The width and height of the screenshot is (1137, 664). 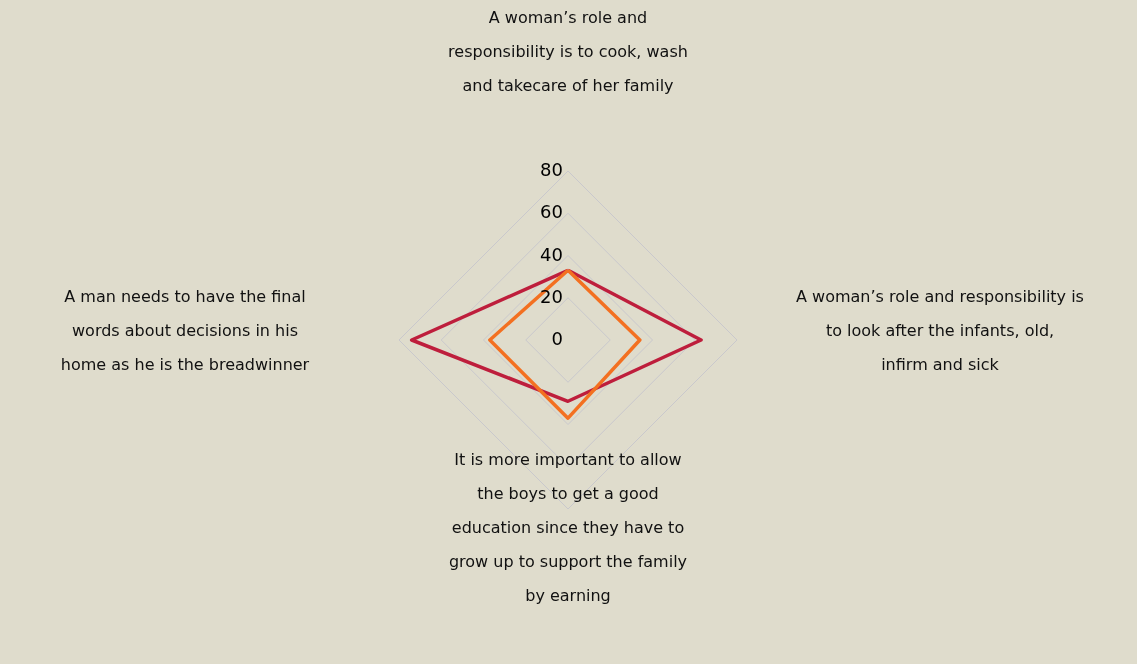 What do you see at coordinates (551, 212) in the screenshot?
I see `y-tick-label: 60` at bounding box center [551, 212].